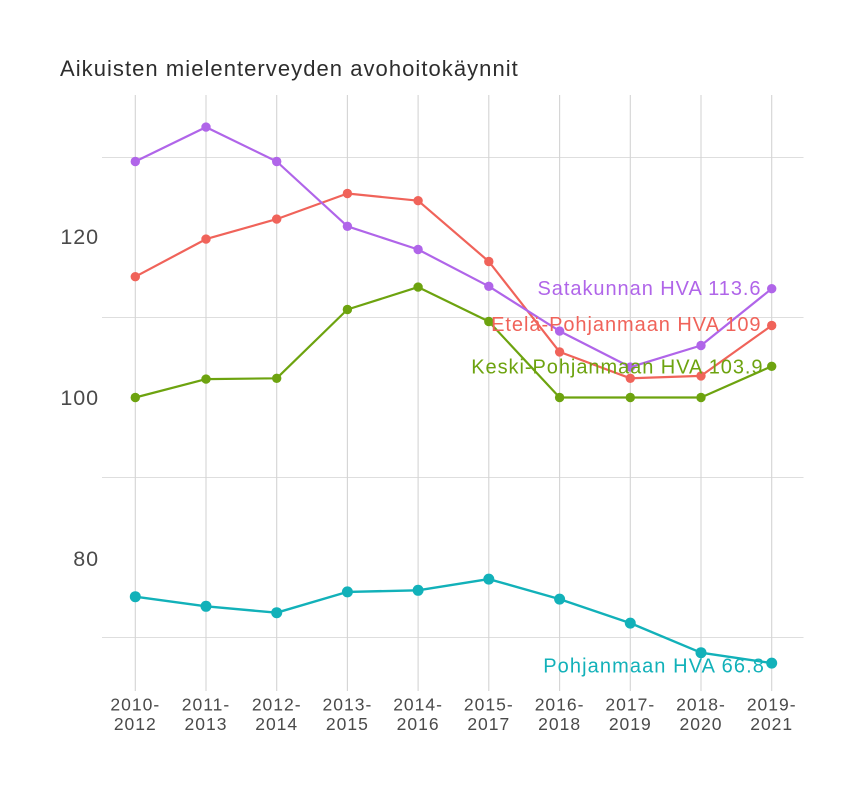 The image size is (864, 792). I want to click on svg-text: 2013-, so click(348, 704).